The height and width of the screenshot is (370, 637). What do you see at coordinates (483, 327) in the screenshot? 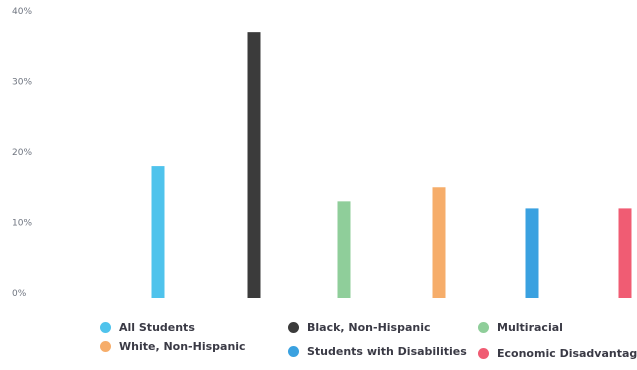
I see `legend-swatch-multiracial` at bounding box center [483, 327].